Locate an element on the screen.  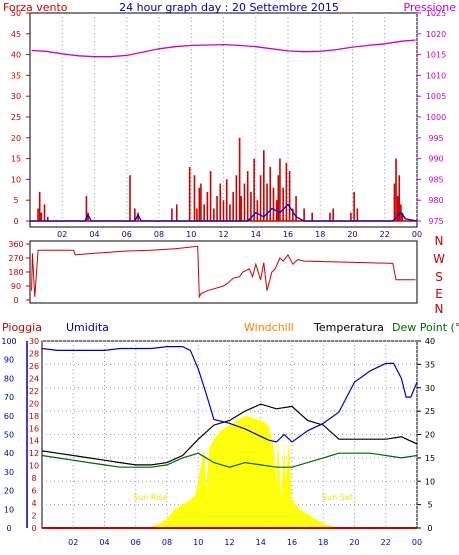
pressure-line is located at coordinates (223, 48).